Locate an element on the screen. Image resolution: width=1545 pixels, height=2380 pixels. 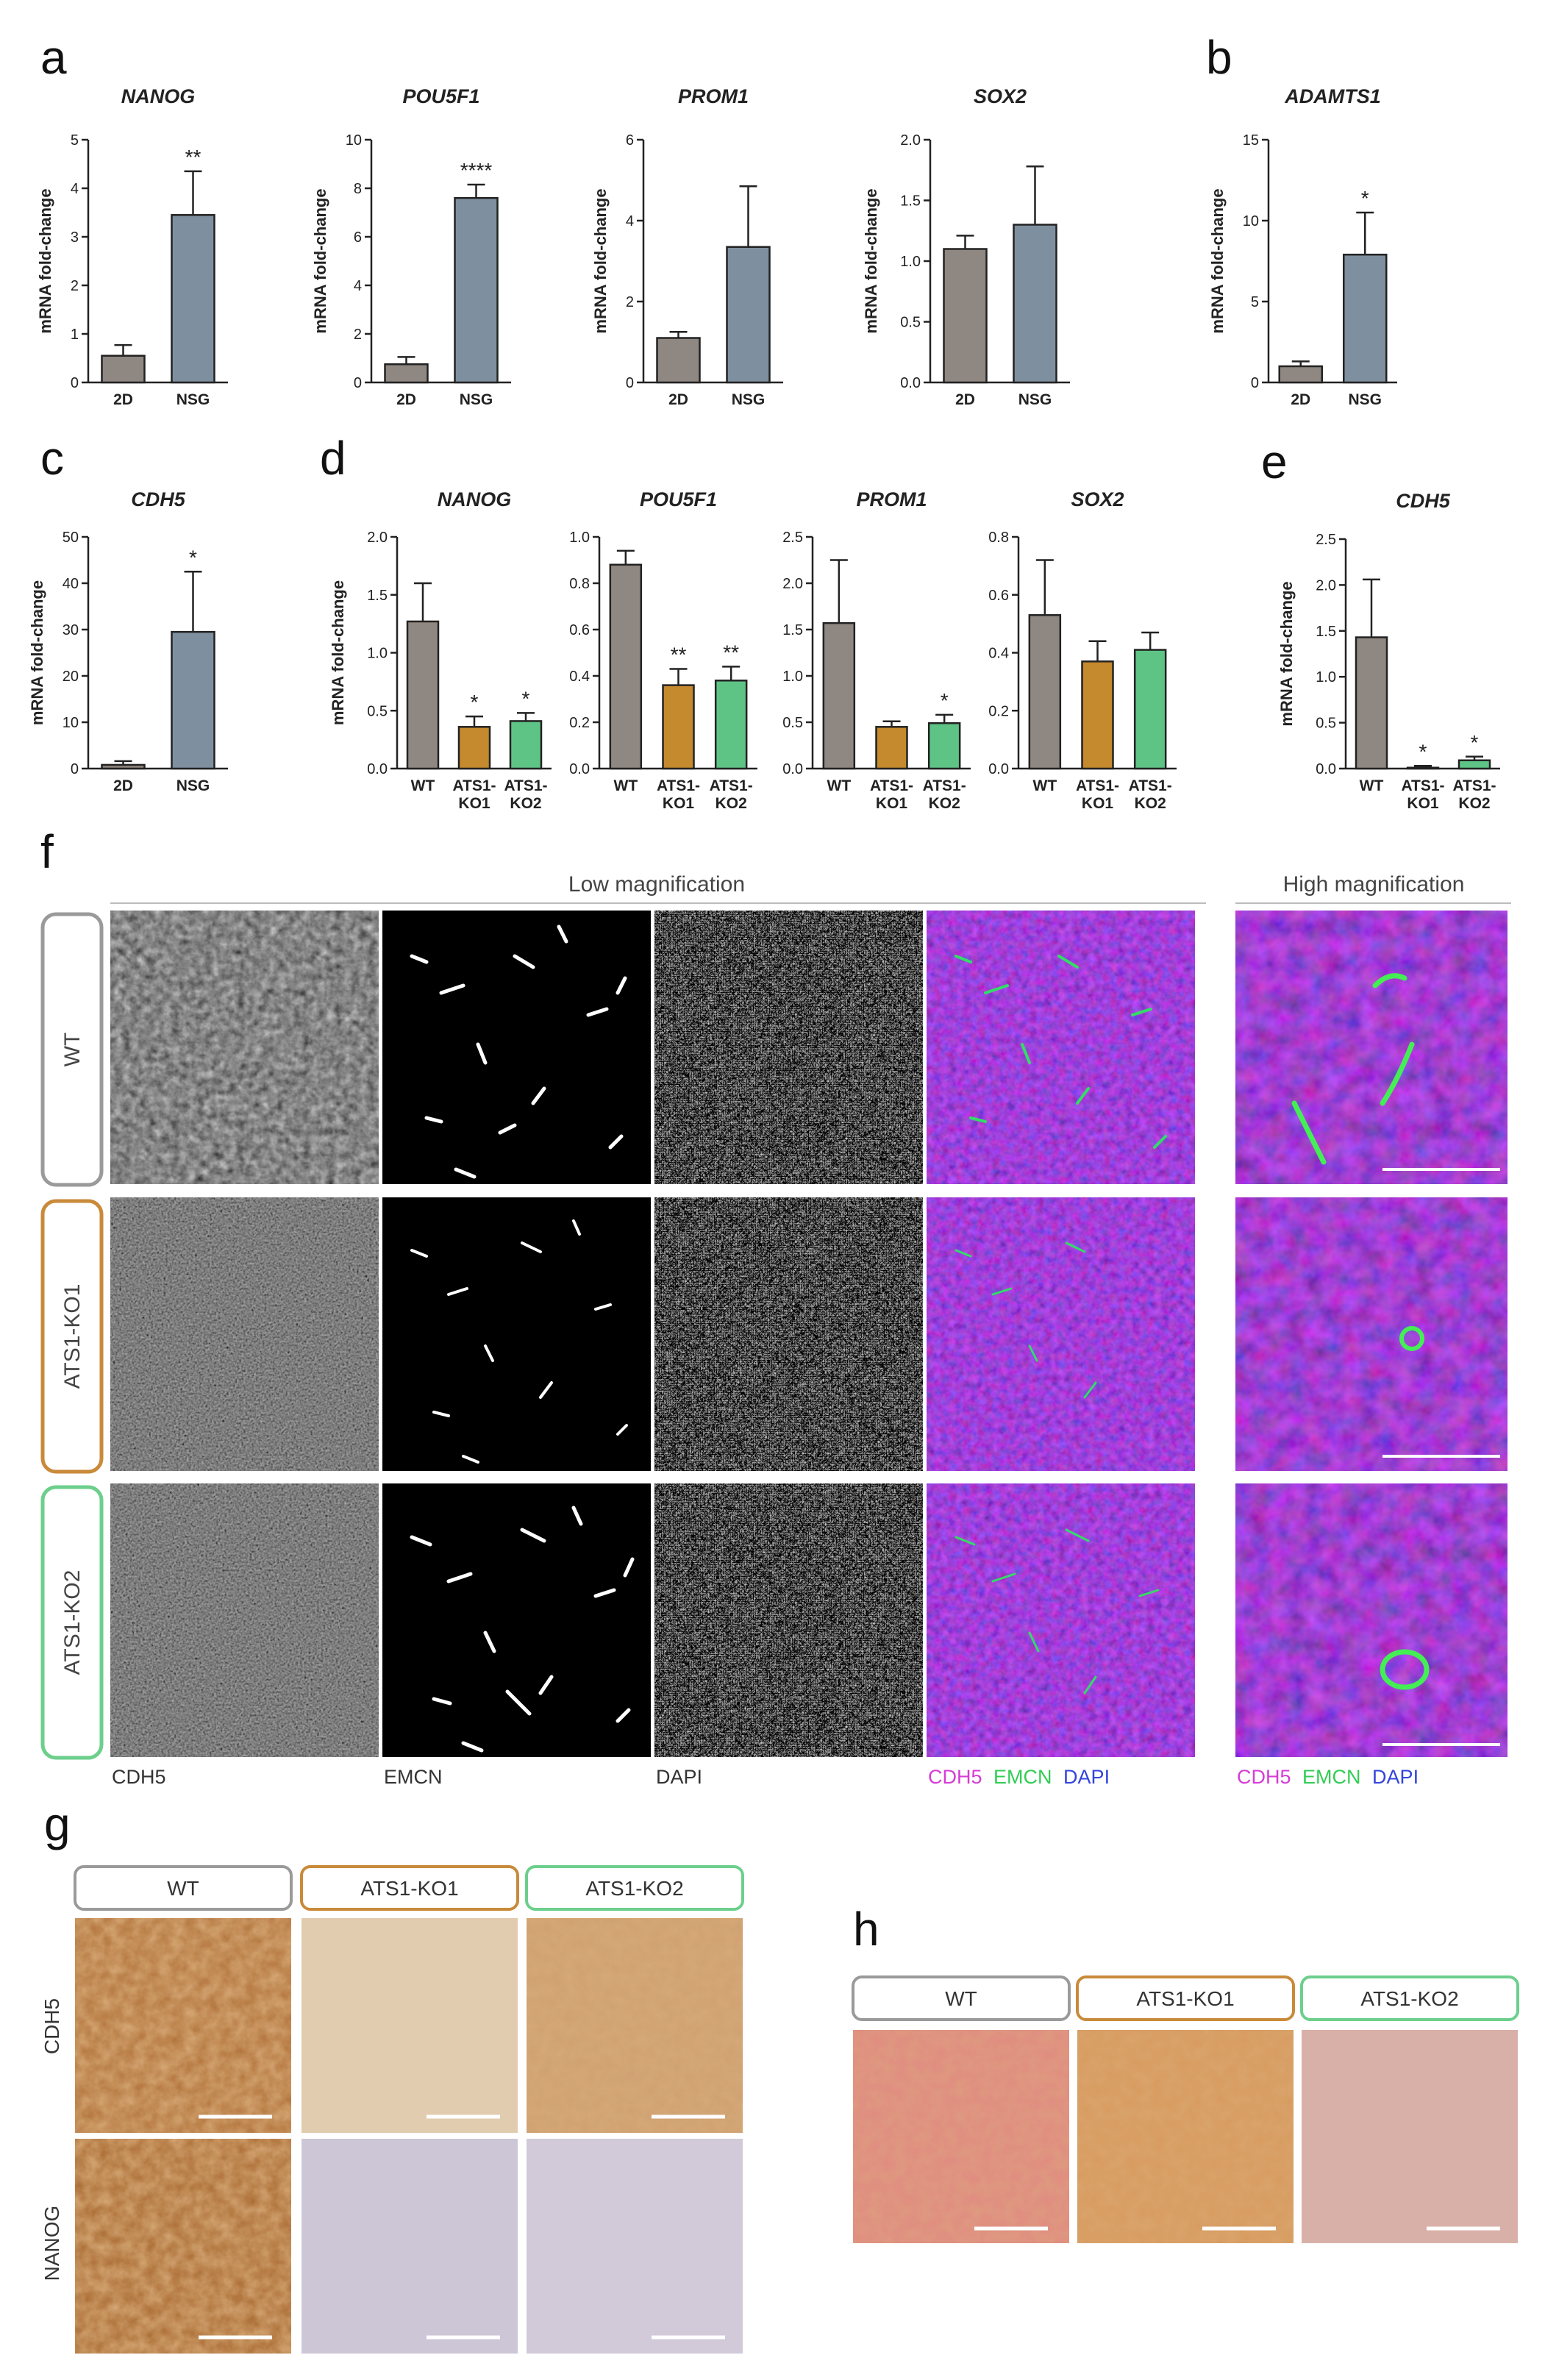
chart-b-category-label: 2D is located at coordinates (1300, 400).